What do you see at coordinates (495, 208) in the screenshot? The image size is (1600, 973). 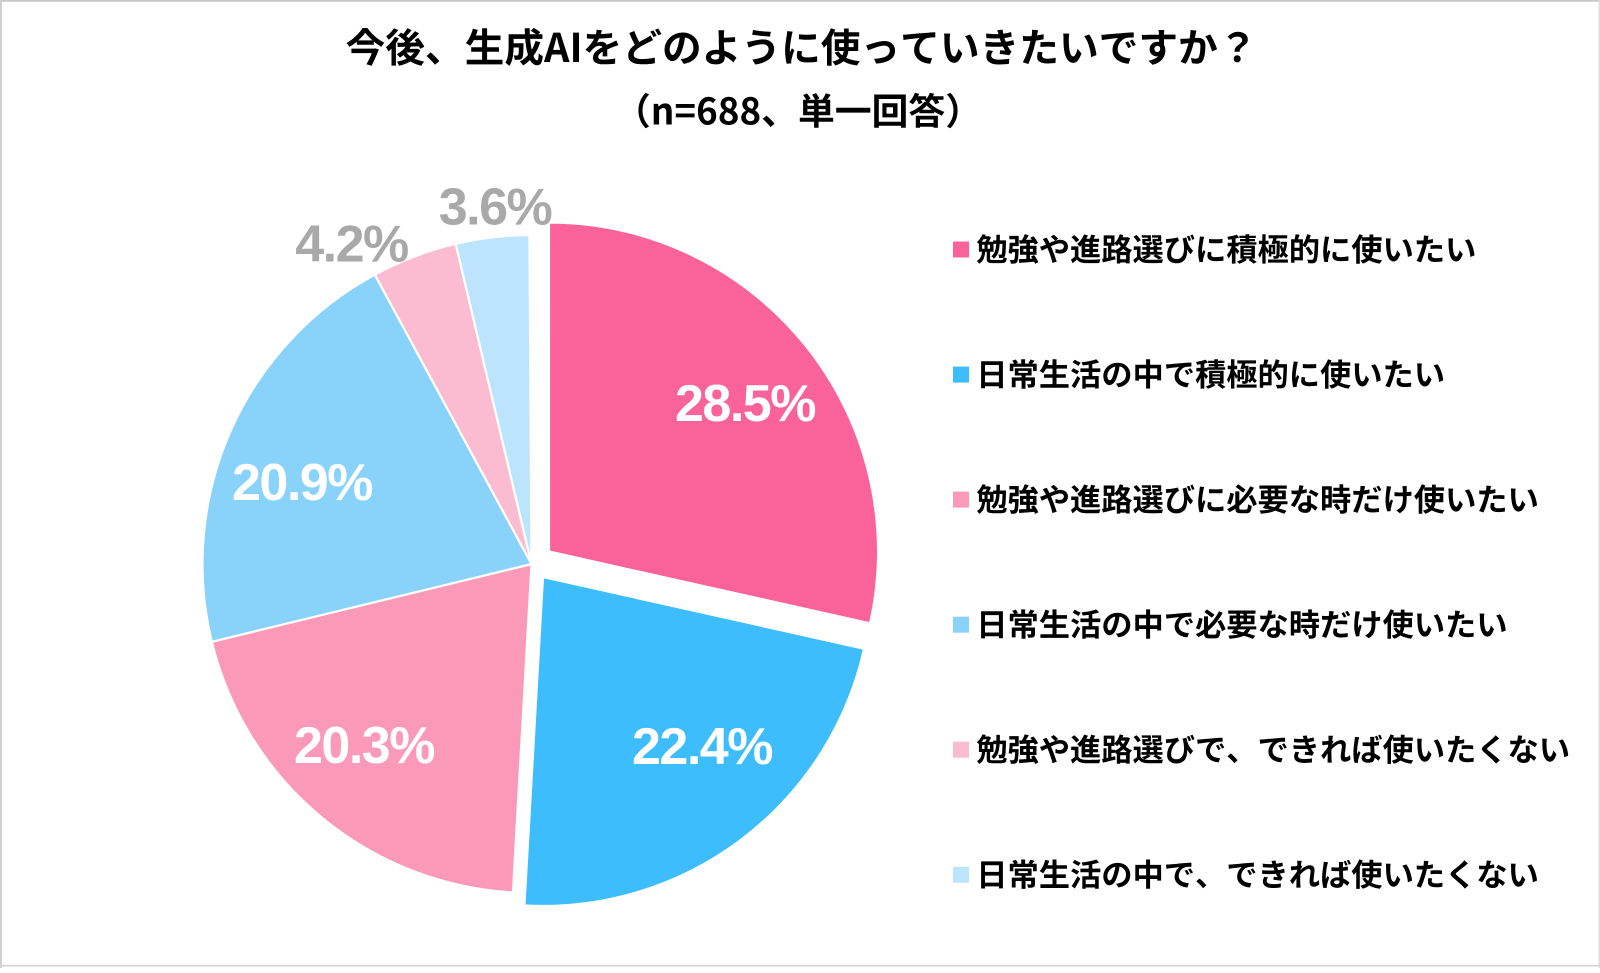 I see `svg-text: 3.6%` at bounding box center [495, 208].